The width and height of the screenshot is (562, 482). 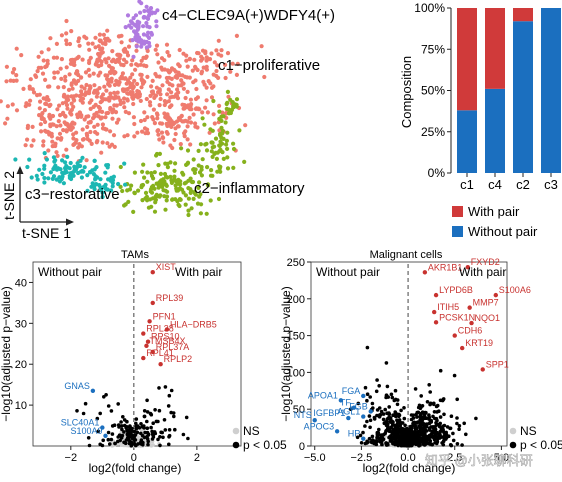 I want to click on cluster-label-c1: c1−proliferative, so click(x=269, y=65).